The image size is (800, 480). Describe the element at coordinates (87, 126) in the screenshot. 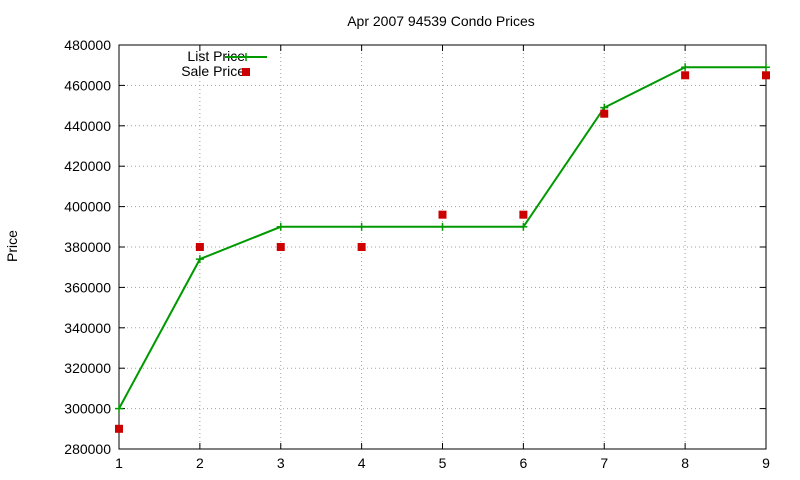

I see `y-tick-label: 440000` at that location.